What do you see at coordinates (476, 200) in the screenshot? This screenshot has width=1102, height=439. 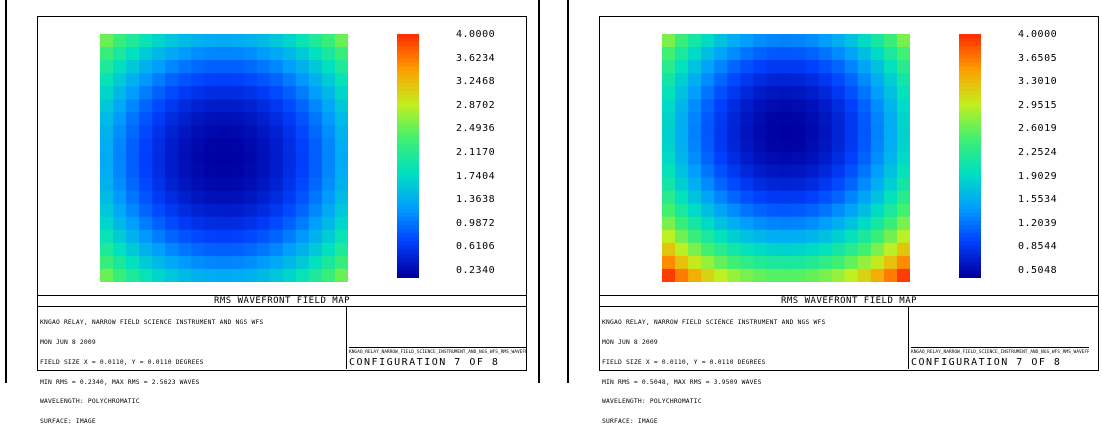 I see `colorbar-tick-label: 1.3638` at bounding box center [476, 200].